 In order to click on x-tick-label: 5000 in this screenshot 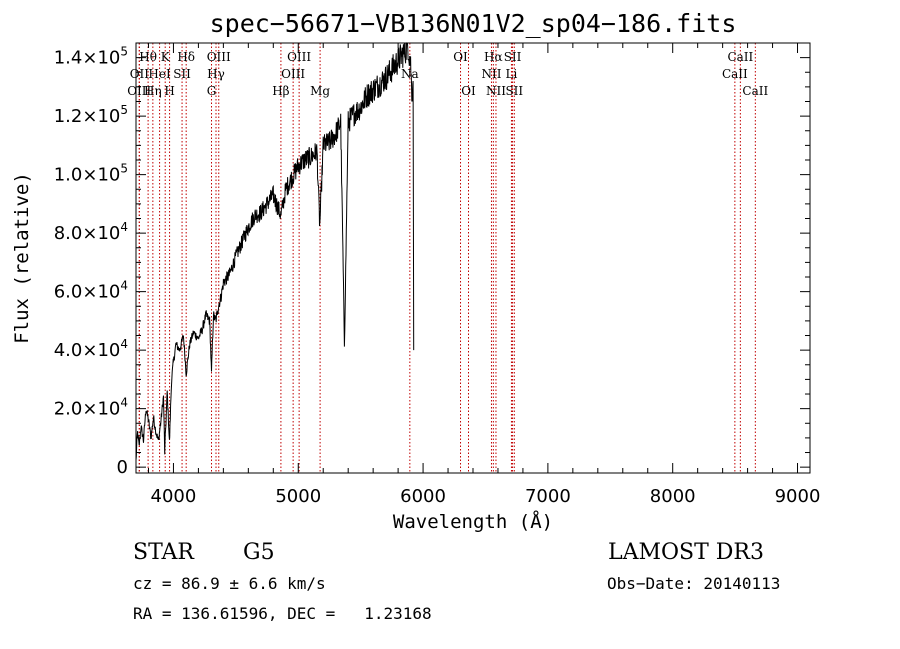, I will do `click(298, 496)`.